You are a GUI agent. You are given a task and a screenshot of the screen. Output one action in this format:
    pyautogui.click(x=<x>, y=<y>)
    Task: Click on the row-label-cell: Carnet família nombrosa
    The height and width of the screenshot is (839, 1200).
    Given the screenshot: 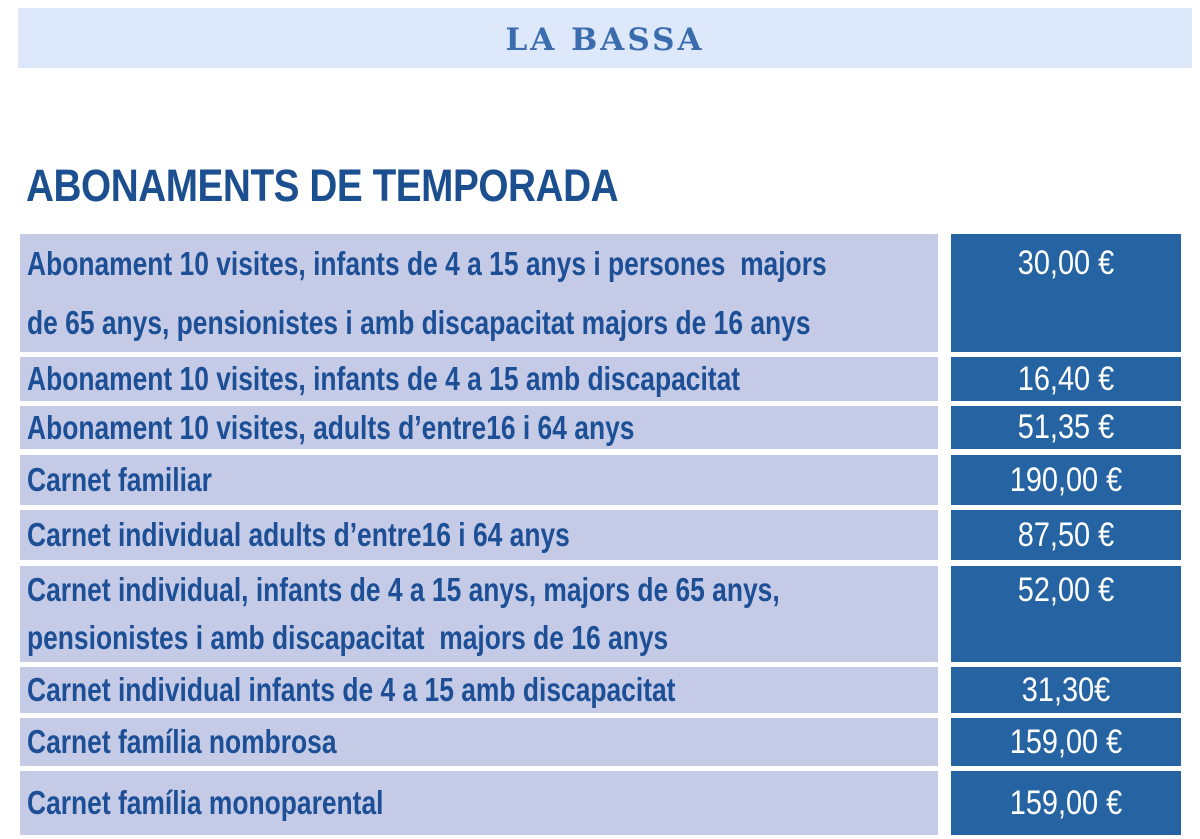 What is the action you would take?
    pyautogui.click(x=479, y=742)
    